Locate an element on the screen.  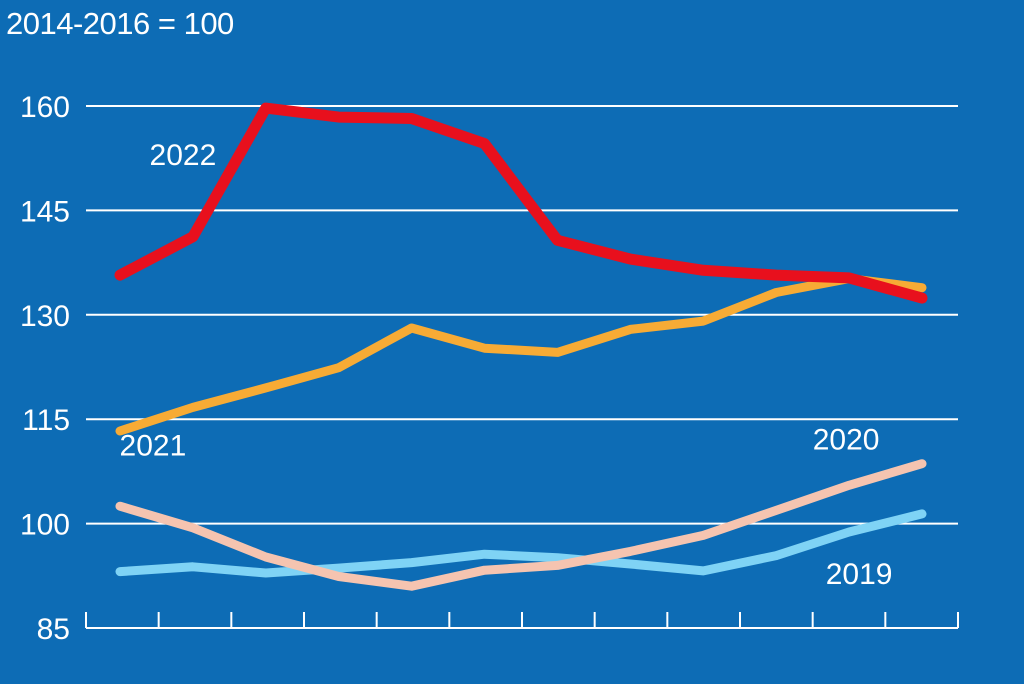
y-tick-label-130: 130 is located at coordinates (45, 316).